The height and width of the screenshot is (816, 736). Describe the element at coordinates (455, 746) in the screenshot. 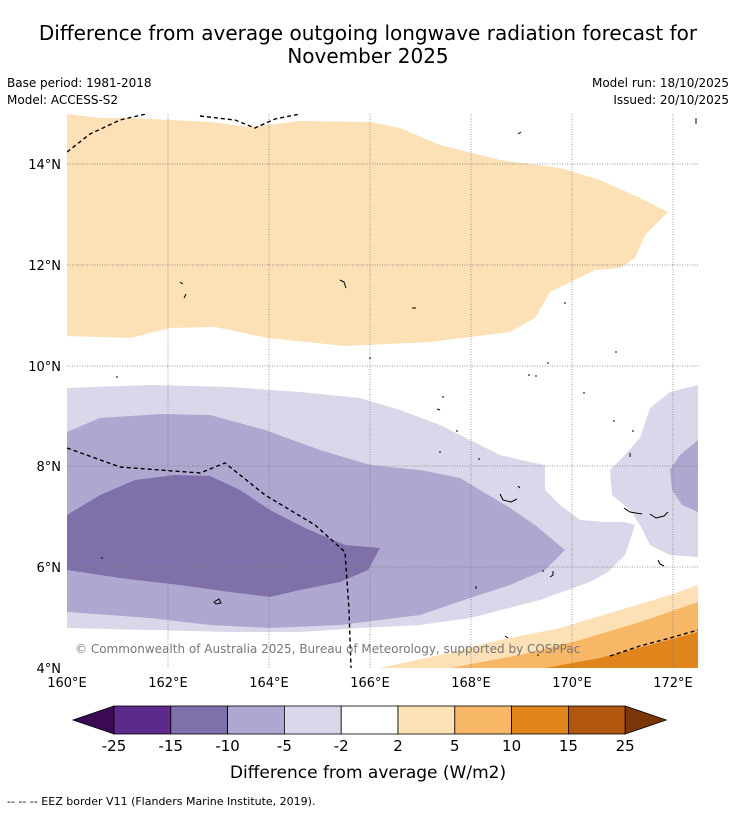

I see `colorbar-tick-label: 5` at that location.